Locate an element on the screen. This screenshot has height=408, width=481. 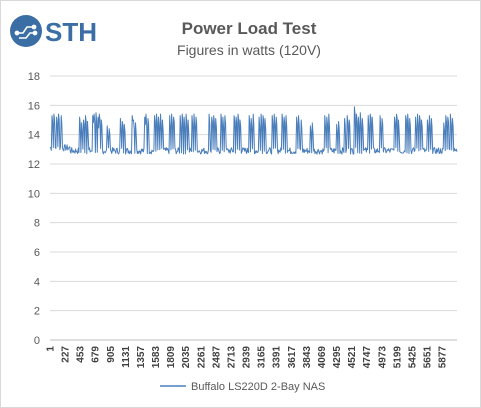
x-tick-label: 5199 is located at coordinates (397, 357).